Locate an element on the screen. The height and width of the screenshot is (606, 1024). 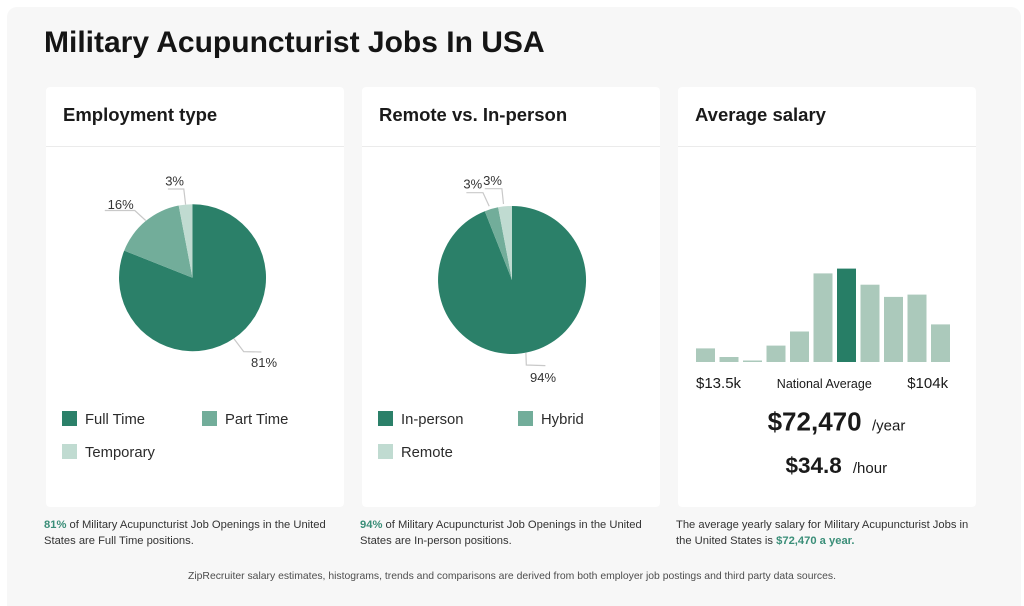
svg-text: National Average is located at coordinates (824, 384).